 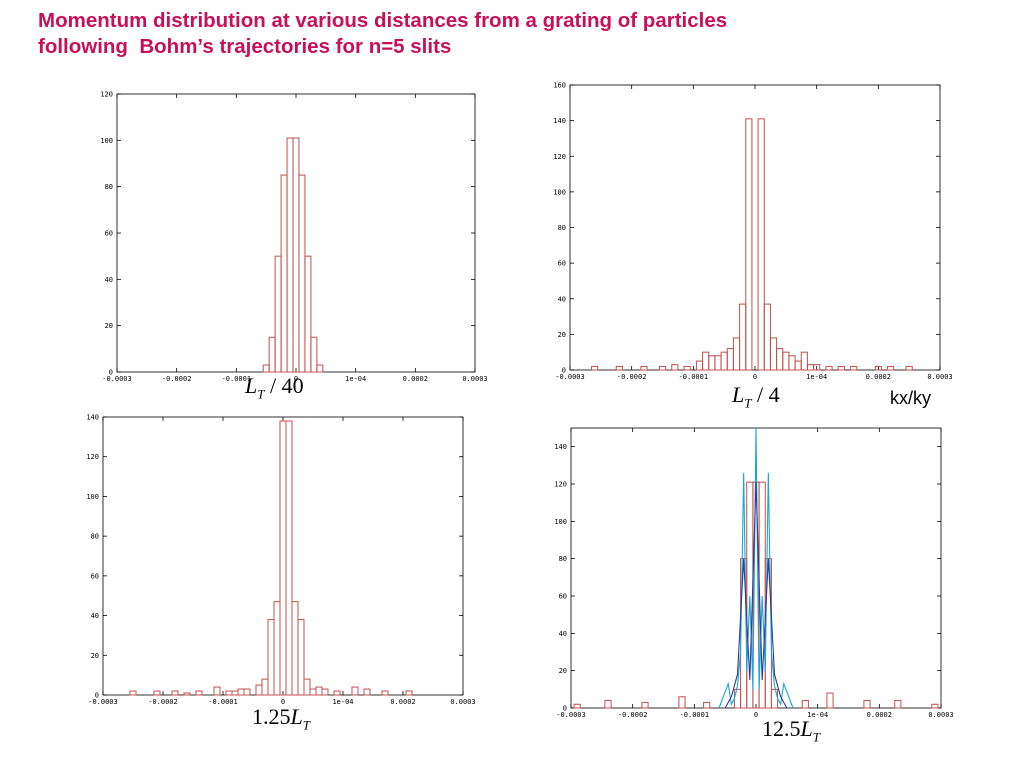 I want to click on y-tick-label: 100, so click(x=560, y=522).